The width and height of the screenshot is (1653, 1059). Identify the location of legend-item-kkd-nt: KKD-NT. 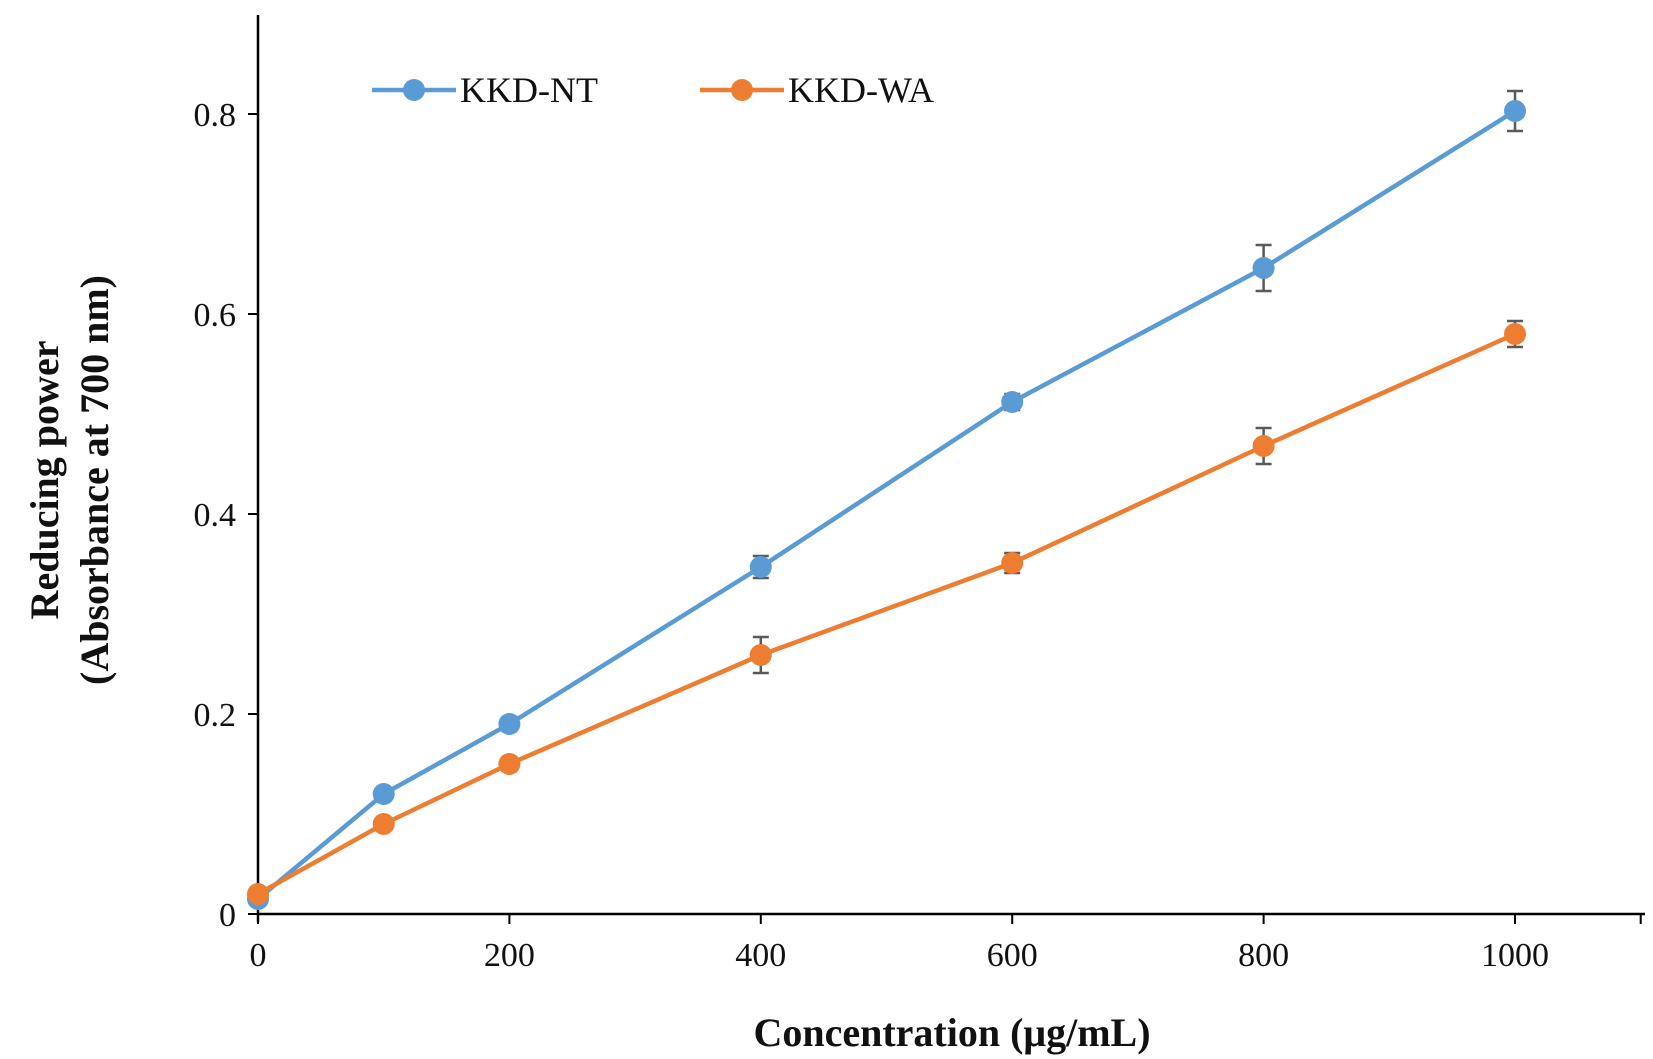
(485, 90).